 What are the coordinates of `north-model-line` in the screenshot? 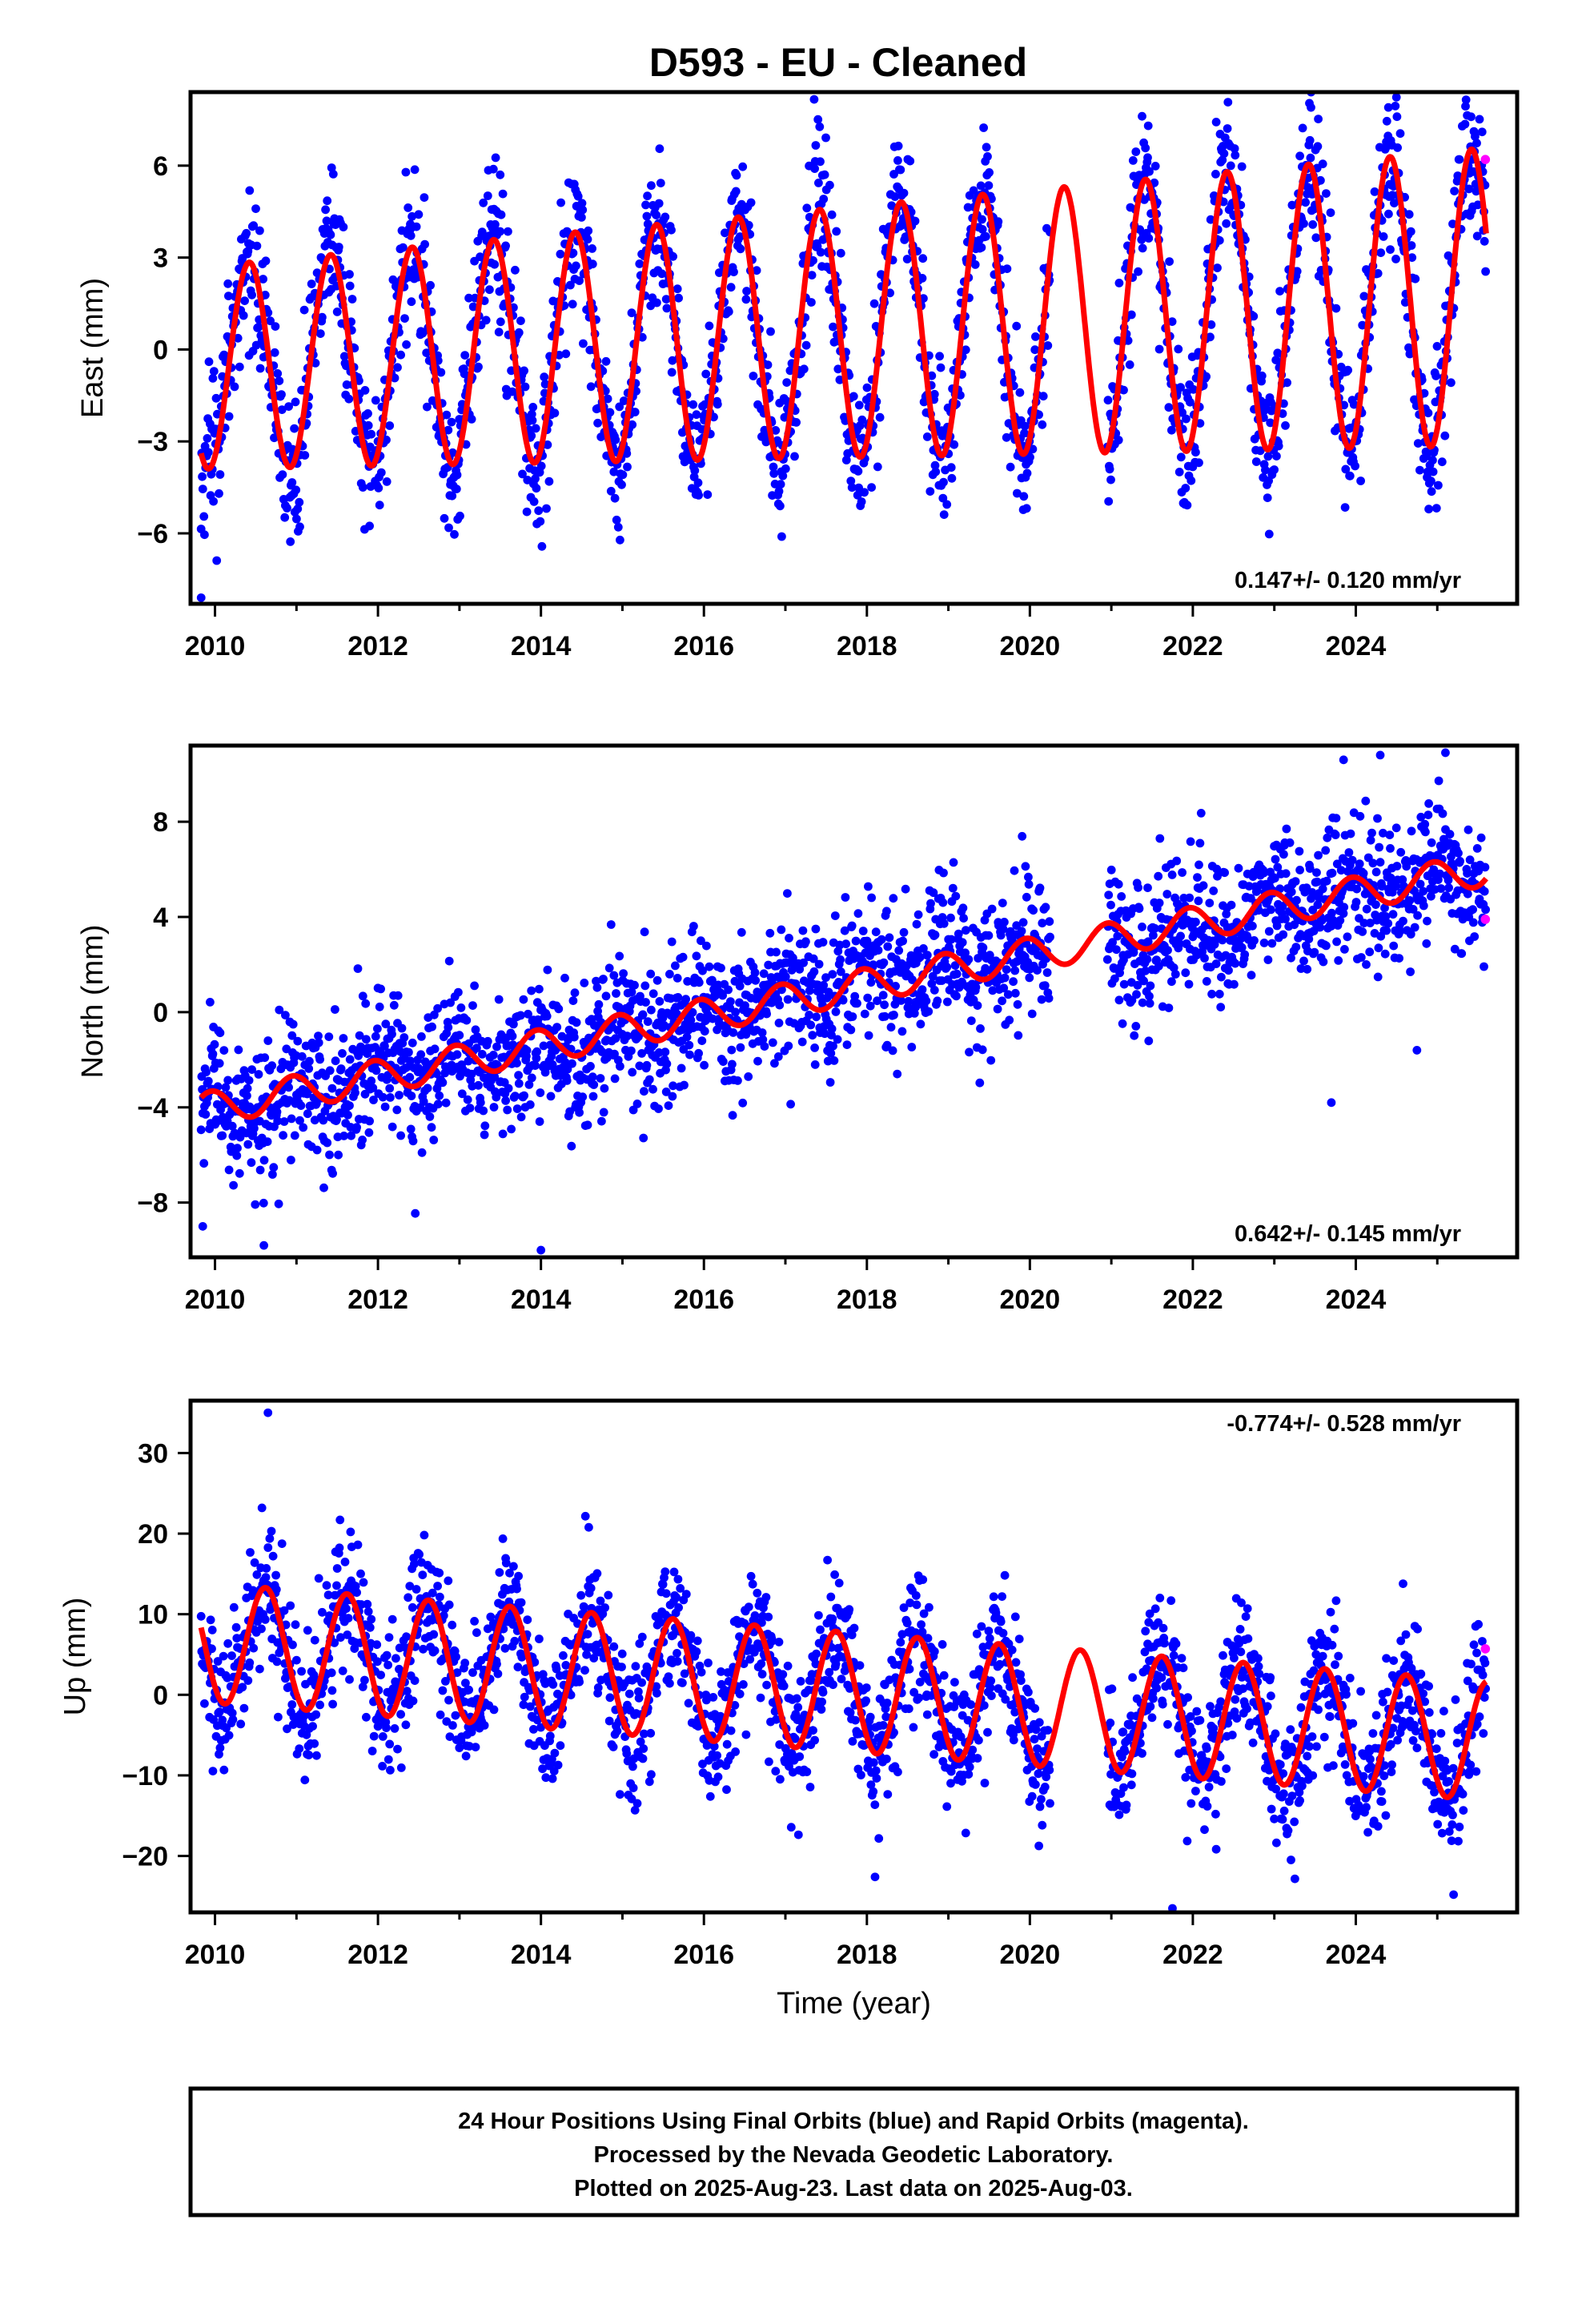 It's located at (844, 989).